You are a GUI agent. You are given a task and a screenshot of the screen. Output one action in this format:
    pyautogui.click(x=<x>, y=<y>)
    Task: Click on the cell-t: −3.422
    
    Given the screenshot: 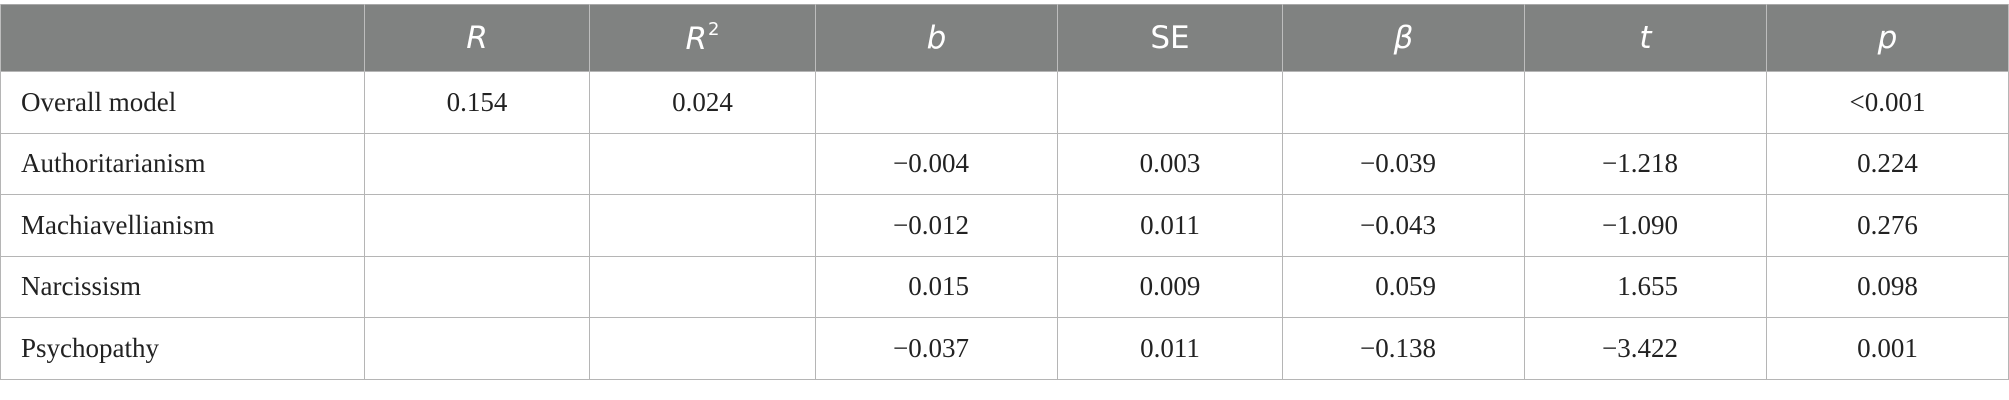 What is the action you would take?
    pyautogui.click(x=1645, y=348)
    